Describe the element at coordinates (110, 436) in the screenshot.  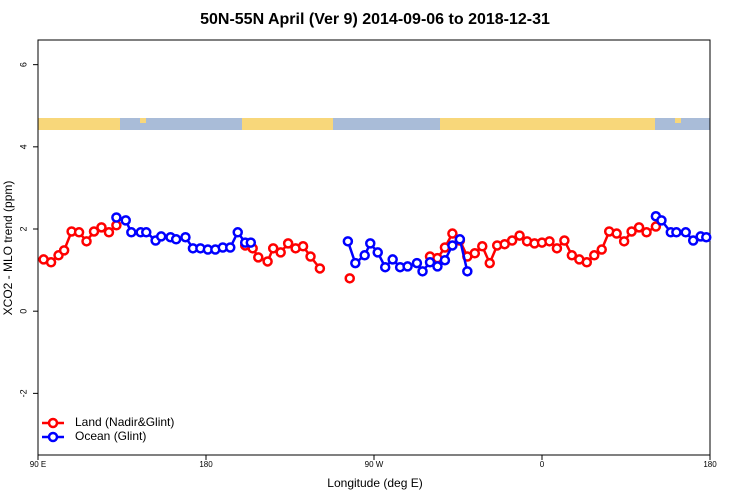
I see `legend-label: Ocean (Glint)` at that location.